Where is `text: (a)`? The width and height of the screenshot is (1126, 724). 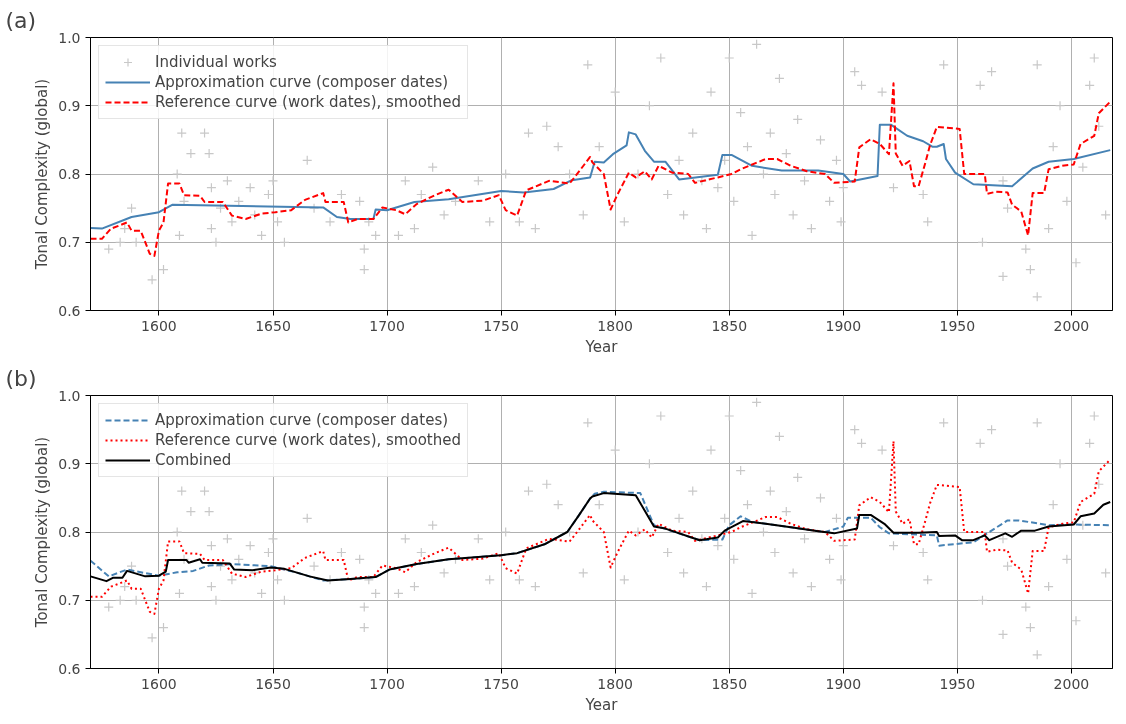 text: (a) is located at coordinates (21, 20).